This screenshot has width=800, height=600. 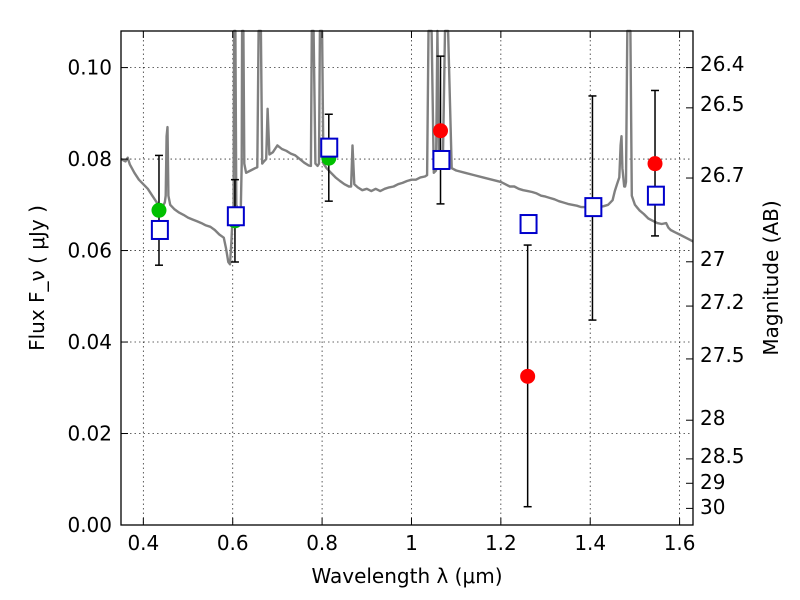 What do you see at coordinates (712, 259) in the screenshot?
I see `right-tick-label: 27` at bounding box center [712, 259].